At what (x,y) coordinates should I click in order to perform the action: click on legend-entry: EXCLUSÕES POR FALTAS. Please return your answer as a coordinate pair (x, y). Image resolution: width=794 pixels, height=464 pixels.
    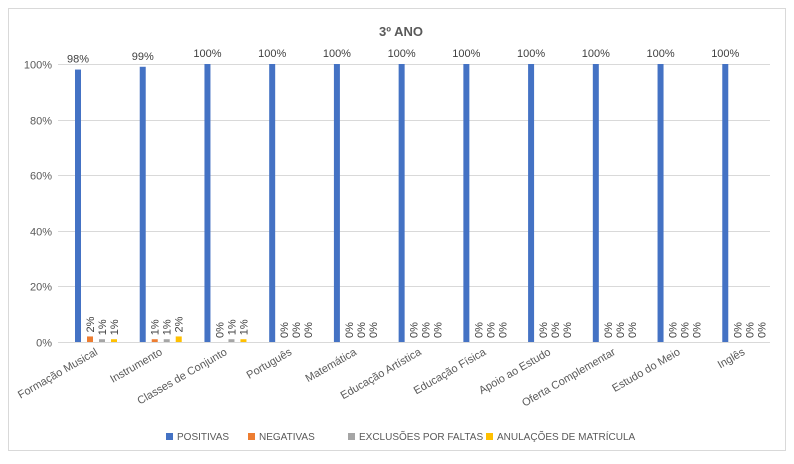
    Looking at the image, I should click on (421, 436).